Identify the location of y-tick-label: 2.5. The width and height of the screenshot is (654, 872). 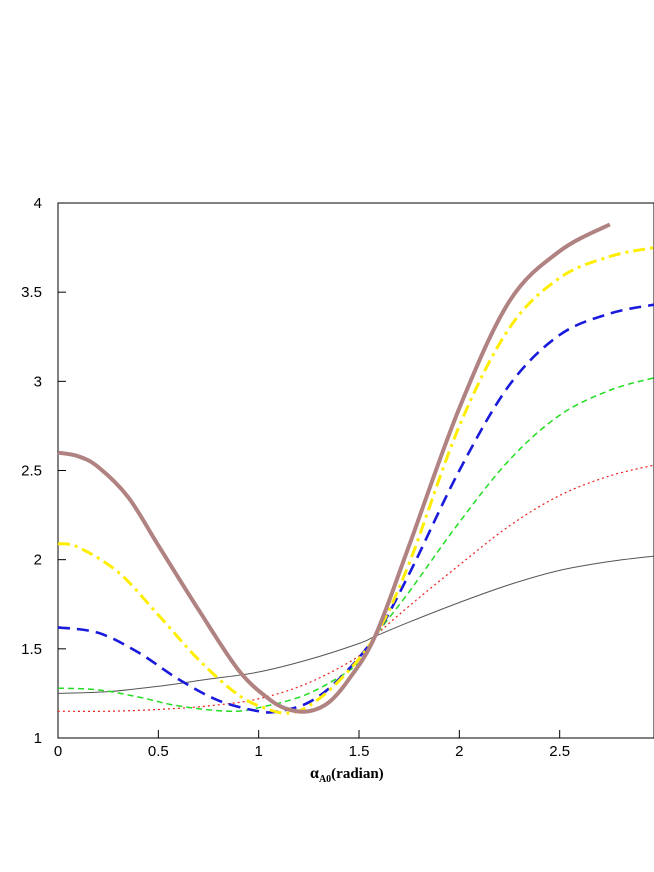
(31, 471).